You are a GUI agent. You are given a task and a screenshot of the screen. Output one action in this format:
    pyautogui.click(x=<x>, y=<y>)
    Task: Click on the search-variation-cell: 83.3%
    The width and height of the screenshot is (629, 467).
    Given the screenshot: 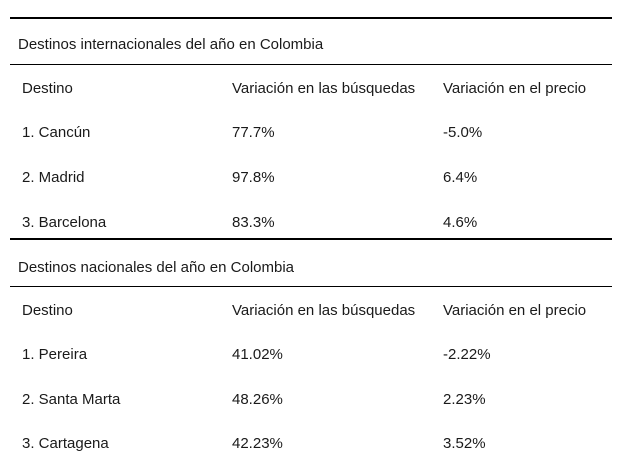 What is the action you would take?
    pyautogui.click(x=253, y=222)
    